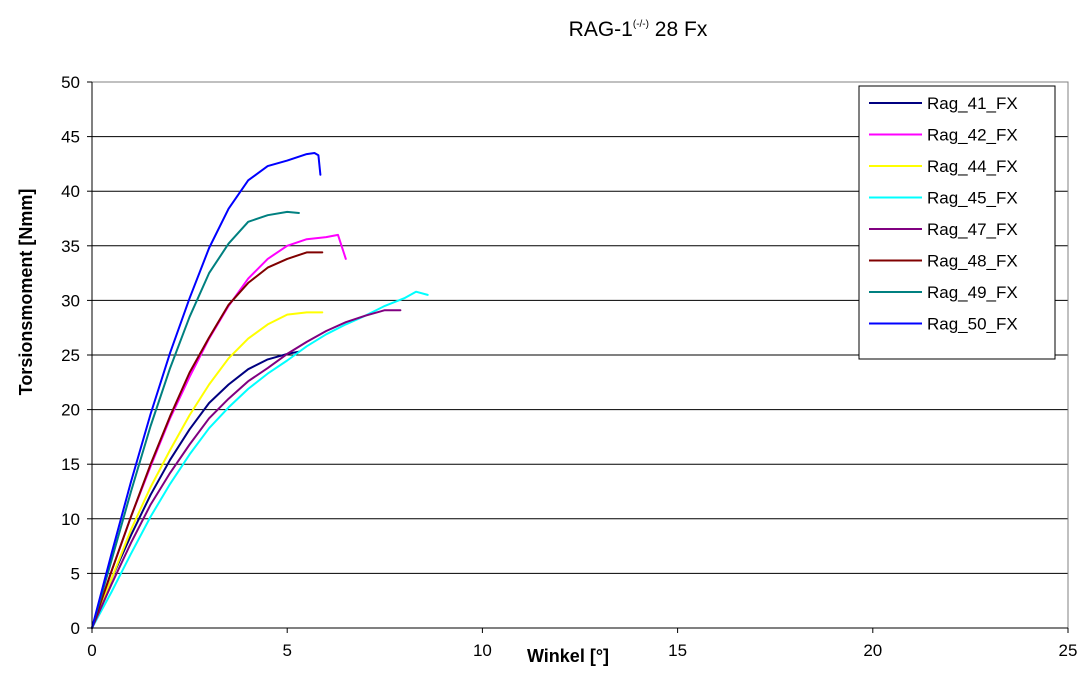 The width and height of the screenshot is (1085, 695). Describe the element at coordinates (75, 628) in the screenshot. I see `y-tick-label-0: 0` at that location.